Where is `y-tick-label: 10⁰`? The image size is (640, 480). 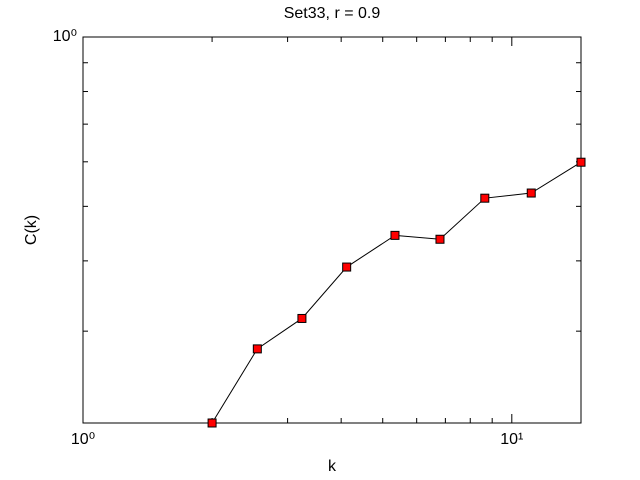
y-tick-label: 10⁰ is located at coordinates (65, 36).